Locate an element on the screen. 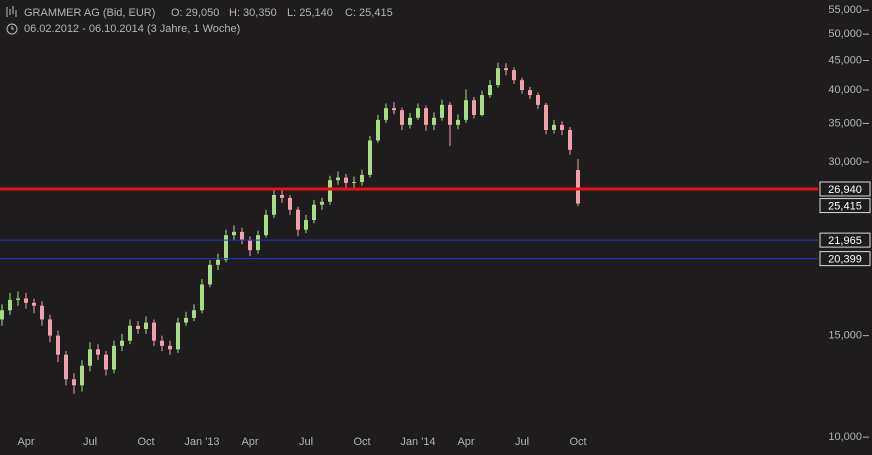  ohlc-high: H: 30,350 is located at coordinates (253, 13).